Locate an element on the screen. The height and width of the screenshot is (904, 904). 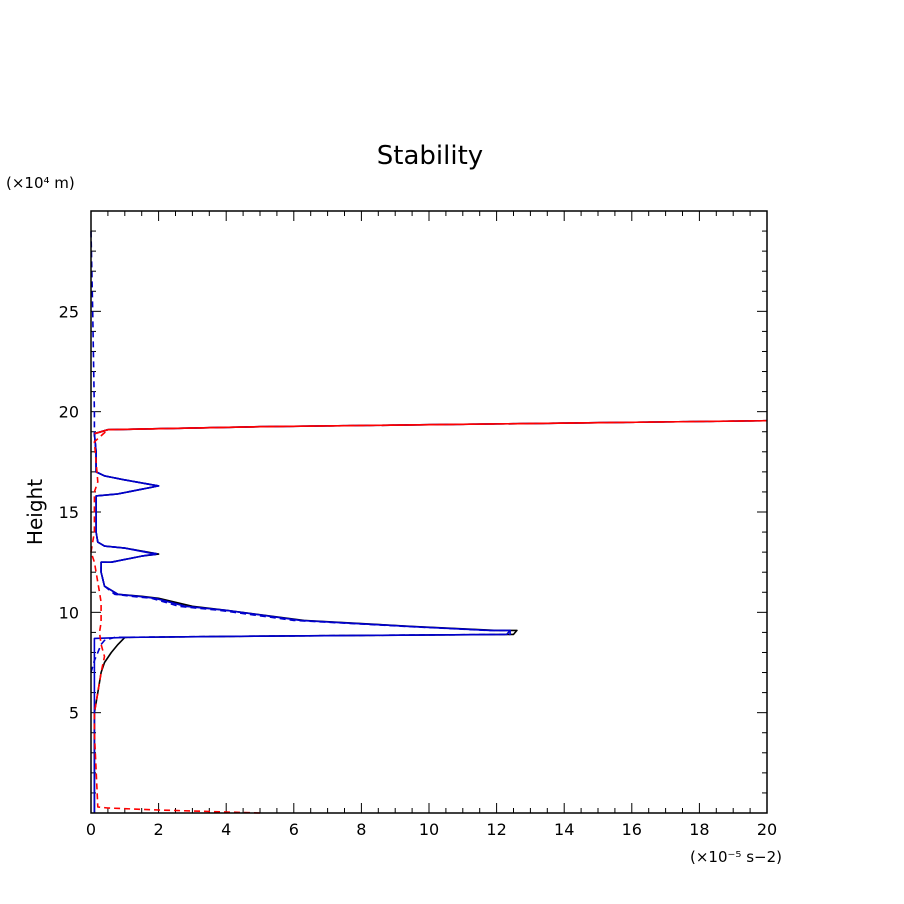
x-unit-label: (×10⁻⁵ s−2) is located at coordinates (736, 857).